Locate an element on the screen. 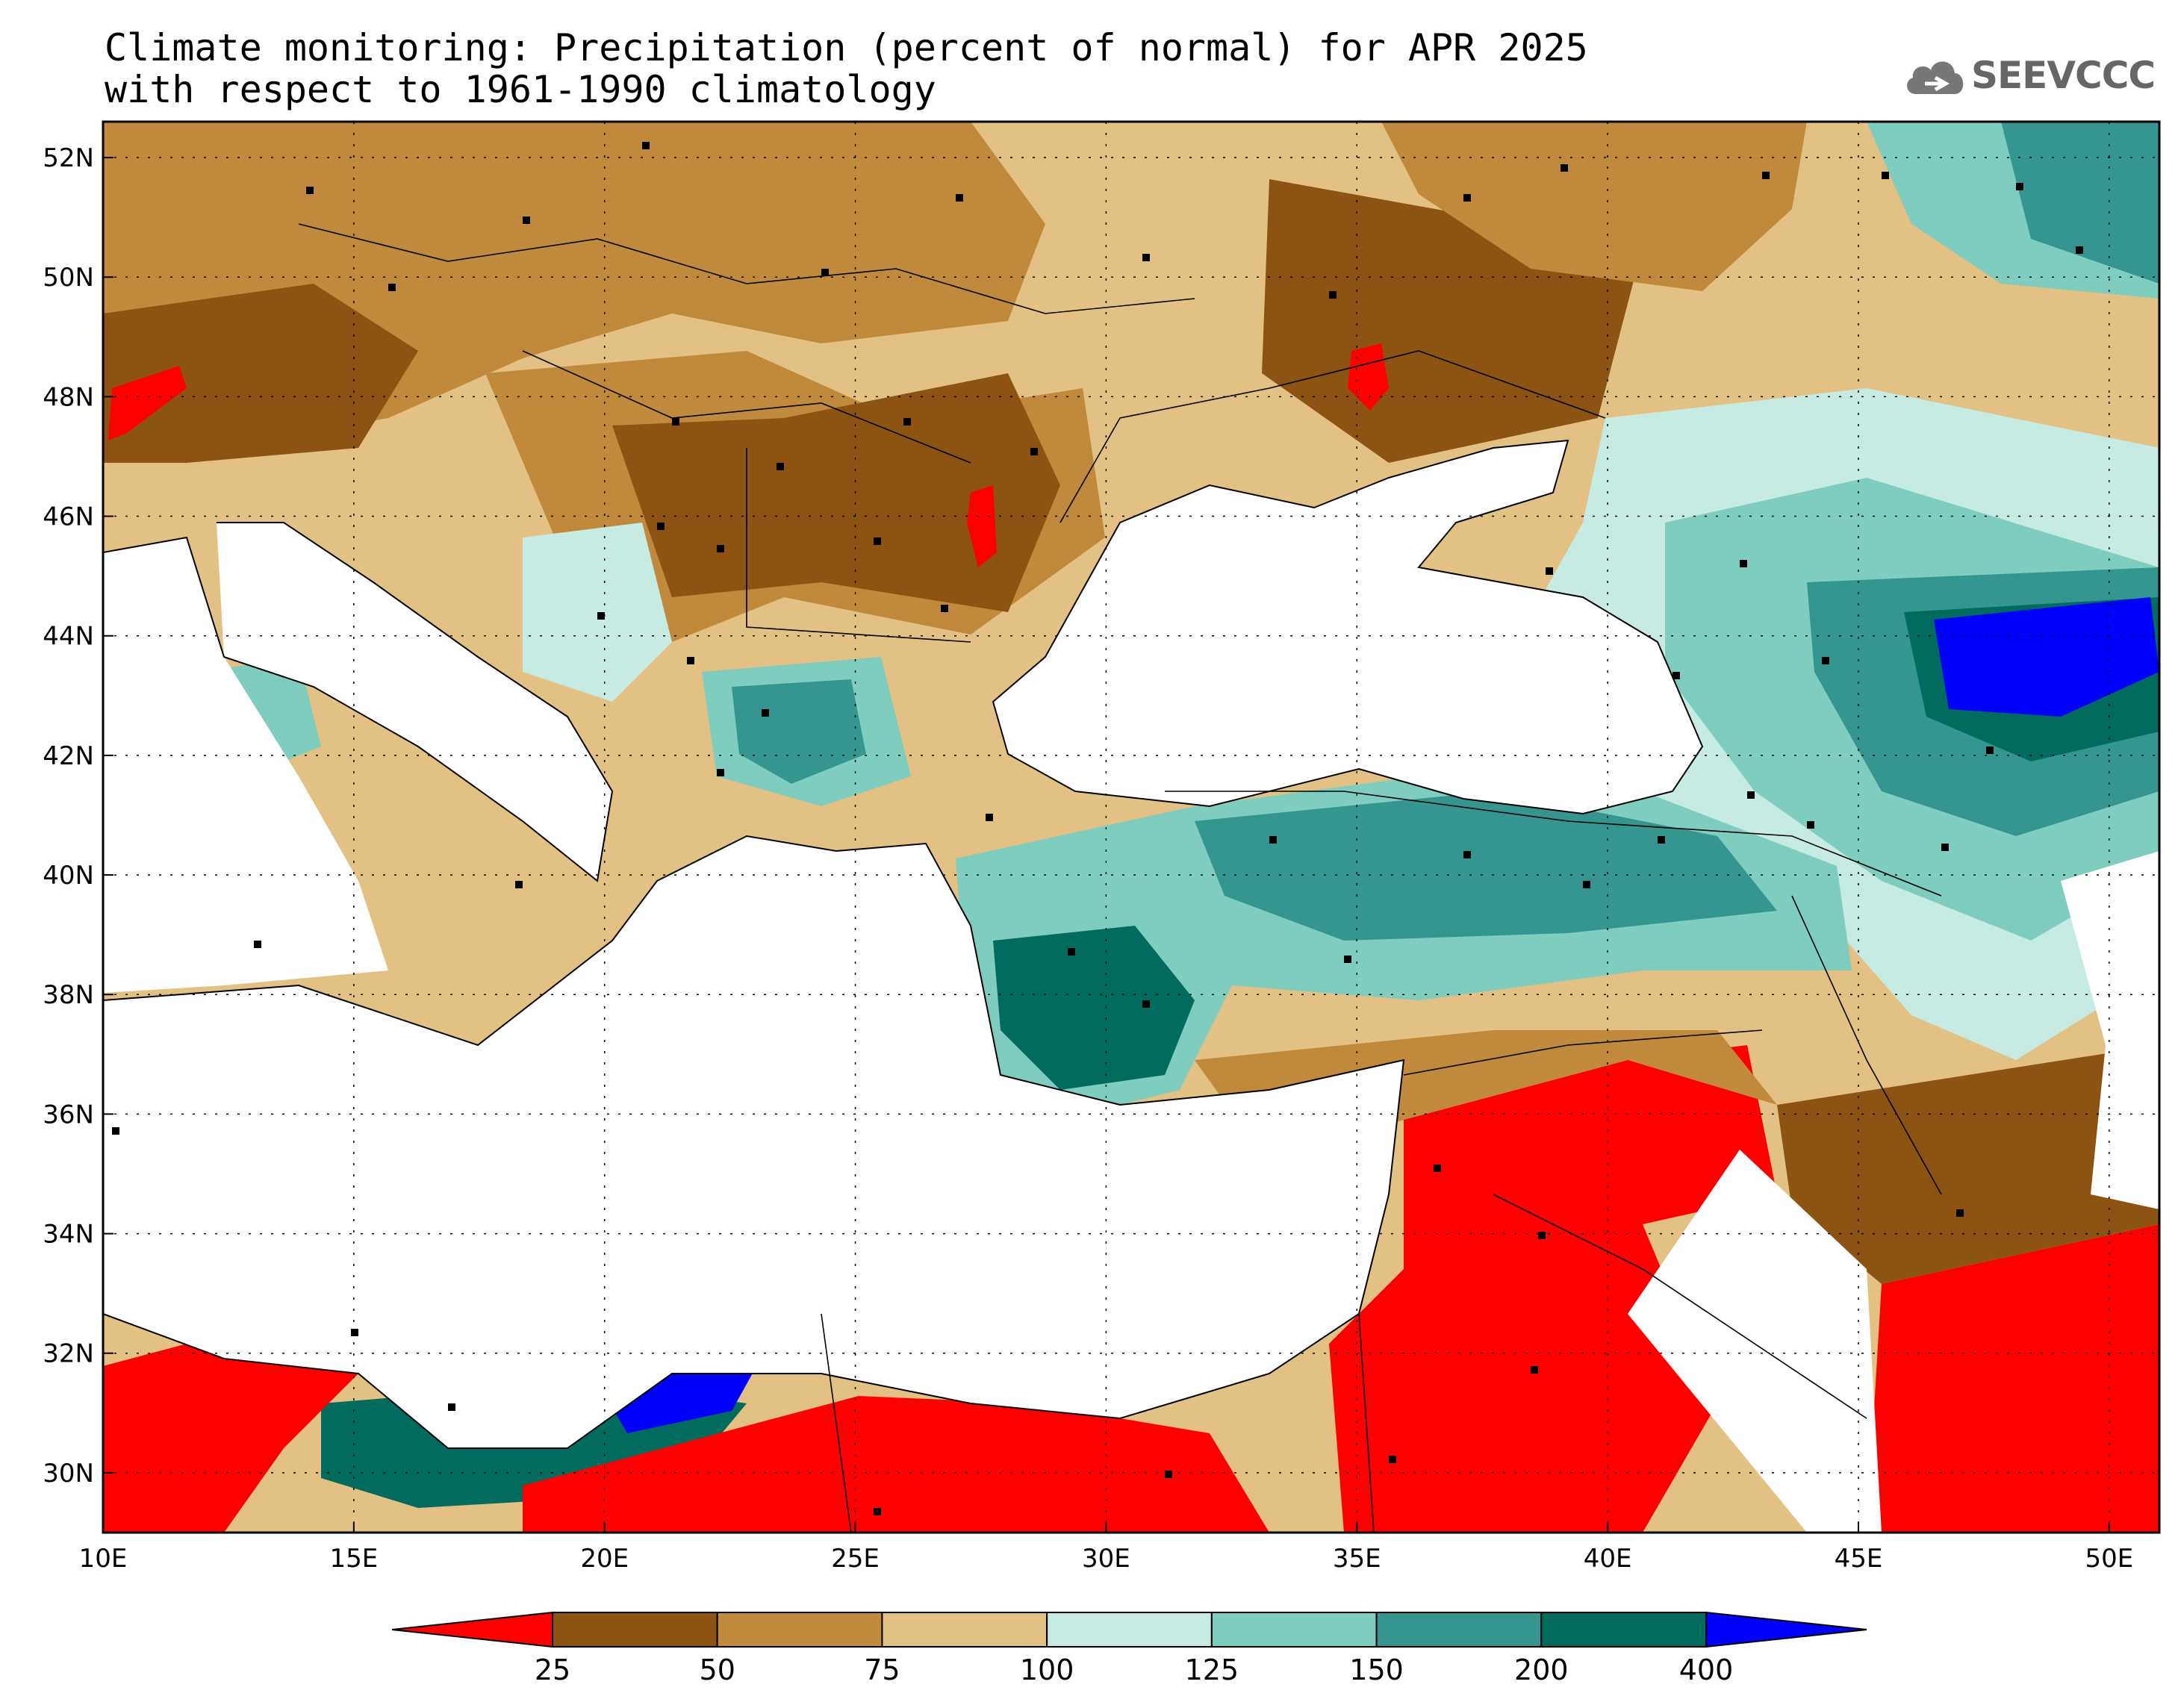  colorbar-lower-extension is located at coordinates (472, 1629).